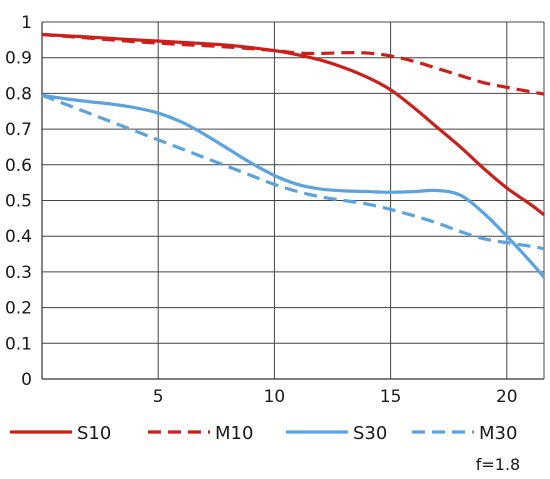  Describe the element at coordinates (18, 166) in the screenshot. I see `y-tick-label-6: 0.6` at that location.